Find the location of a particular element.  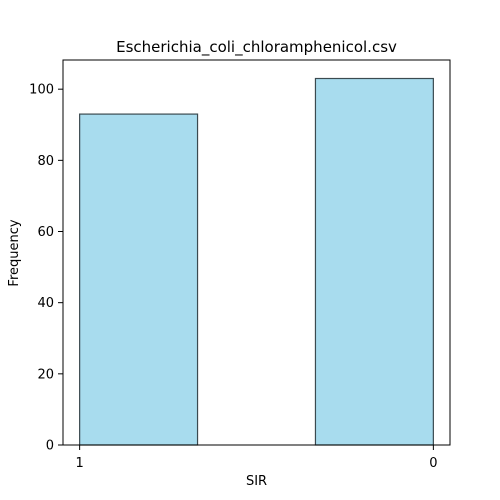

y-tick-label-80: 80 is located at coordinates (45, 161).